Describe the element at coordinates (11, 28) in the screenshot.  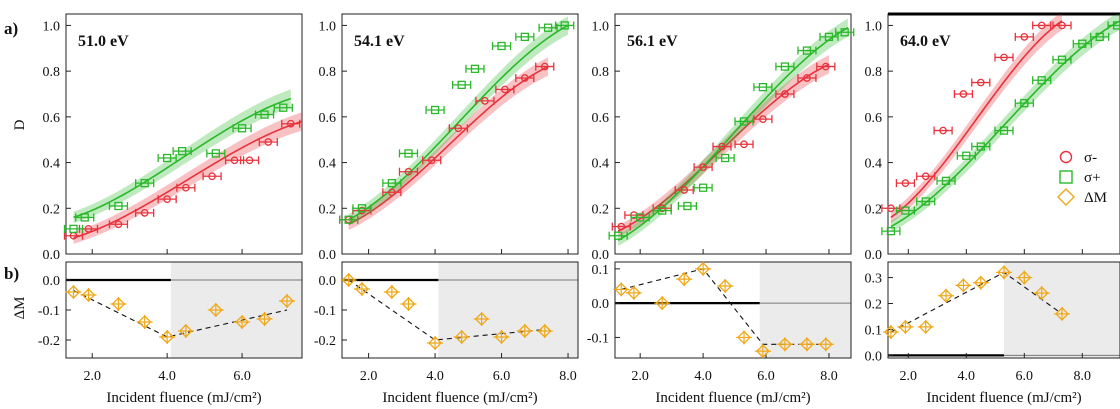
I see `row-a-label: a)` at that location.